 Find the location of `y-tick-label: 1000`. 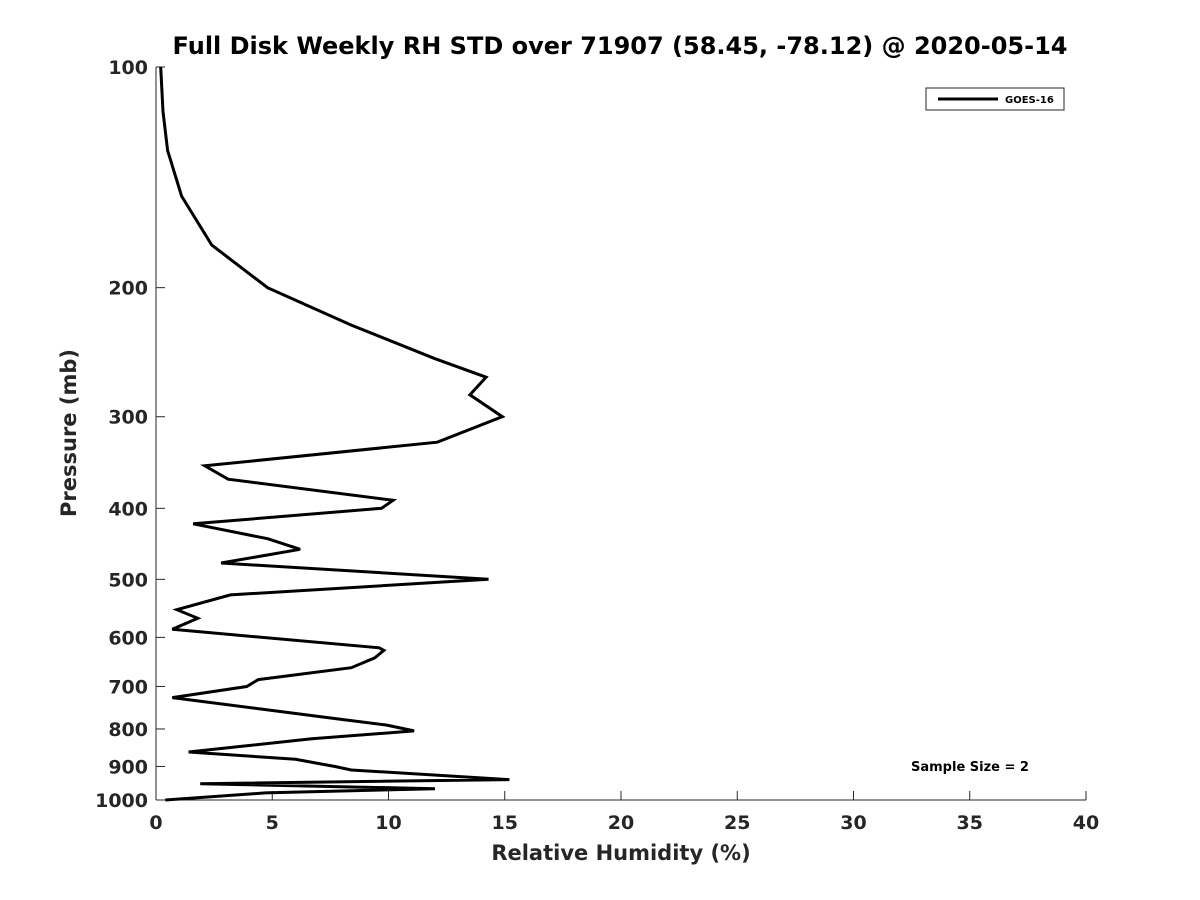

y-tick-label: 1000 is located at coordinates (121, 801).